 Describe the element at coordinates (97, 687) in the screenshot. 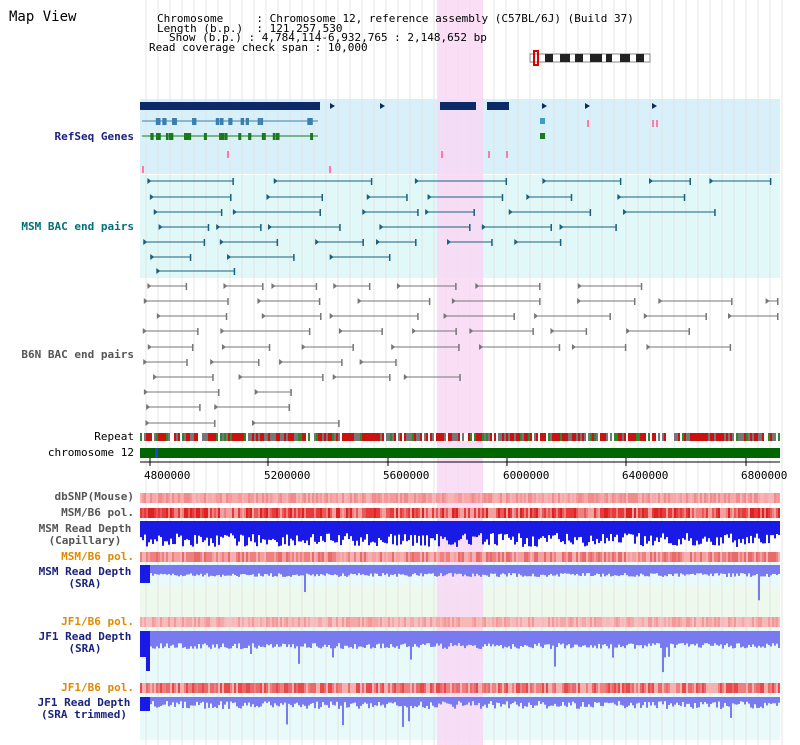

I see `track-label-jf1-b6-pol-2: JF1/B6 pol.` at that location.